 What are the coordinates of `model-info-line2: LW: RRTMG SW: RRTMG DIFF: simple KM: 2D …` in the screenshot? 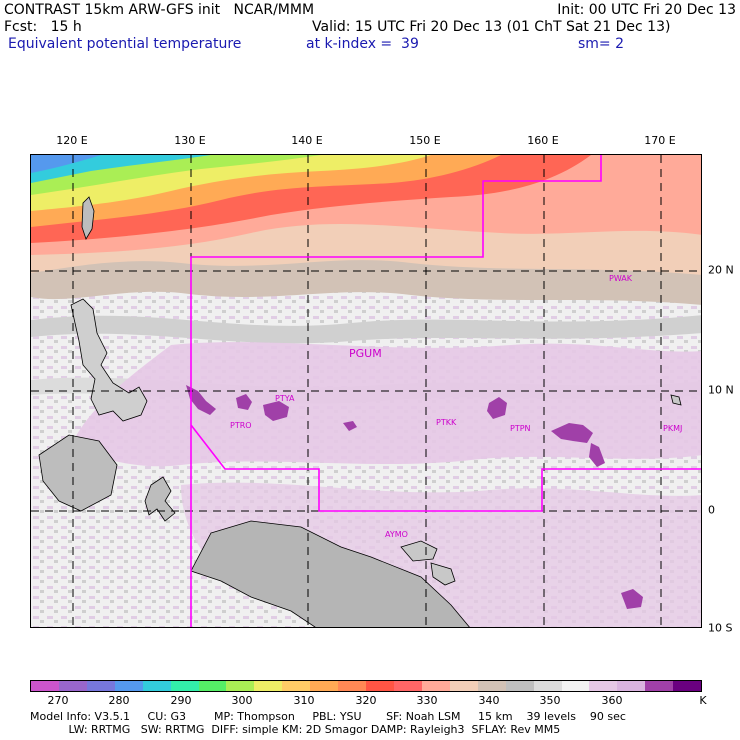 It's located at (295, 729).